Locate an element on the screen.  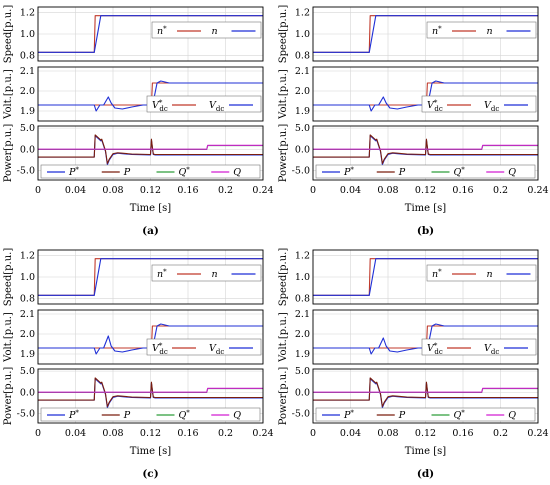
y-tick-label: -5.0 is located at coordinates (301, 414).